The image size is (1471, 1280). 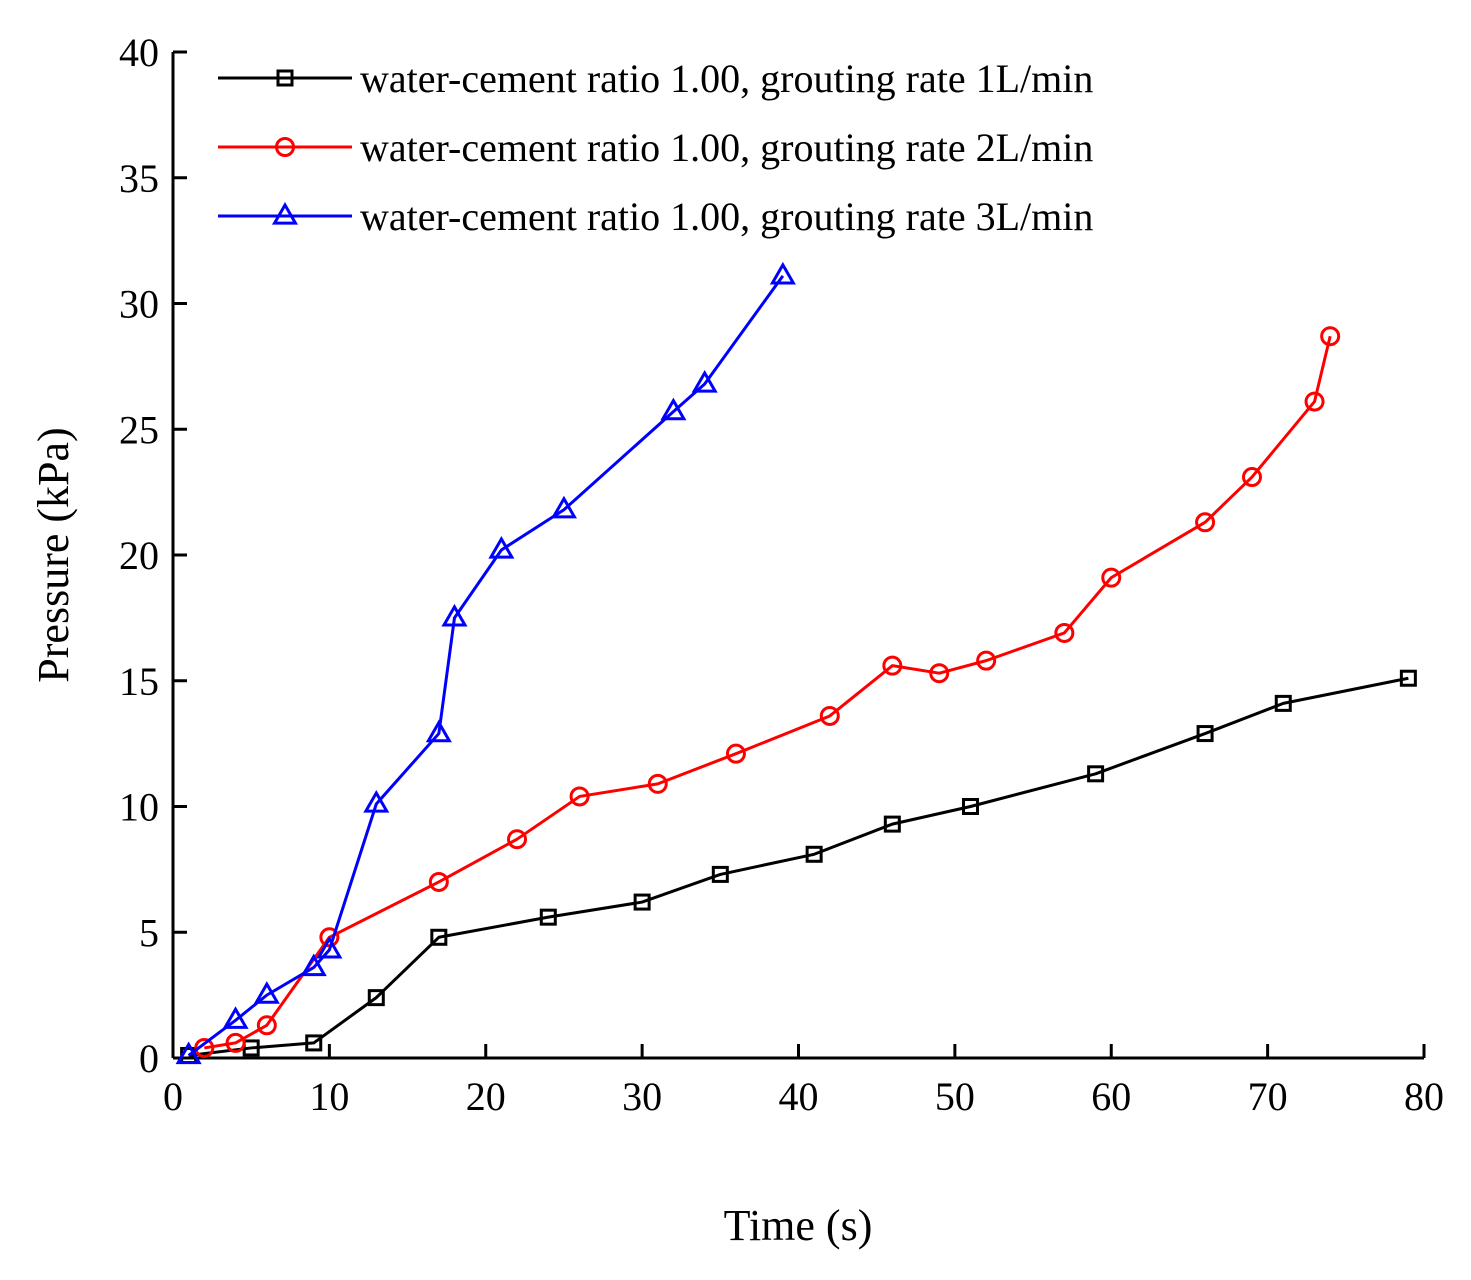 I want to click on y-tick-label: 15, so click(x=139, y=681).